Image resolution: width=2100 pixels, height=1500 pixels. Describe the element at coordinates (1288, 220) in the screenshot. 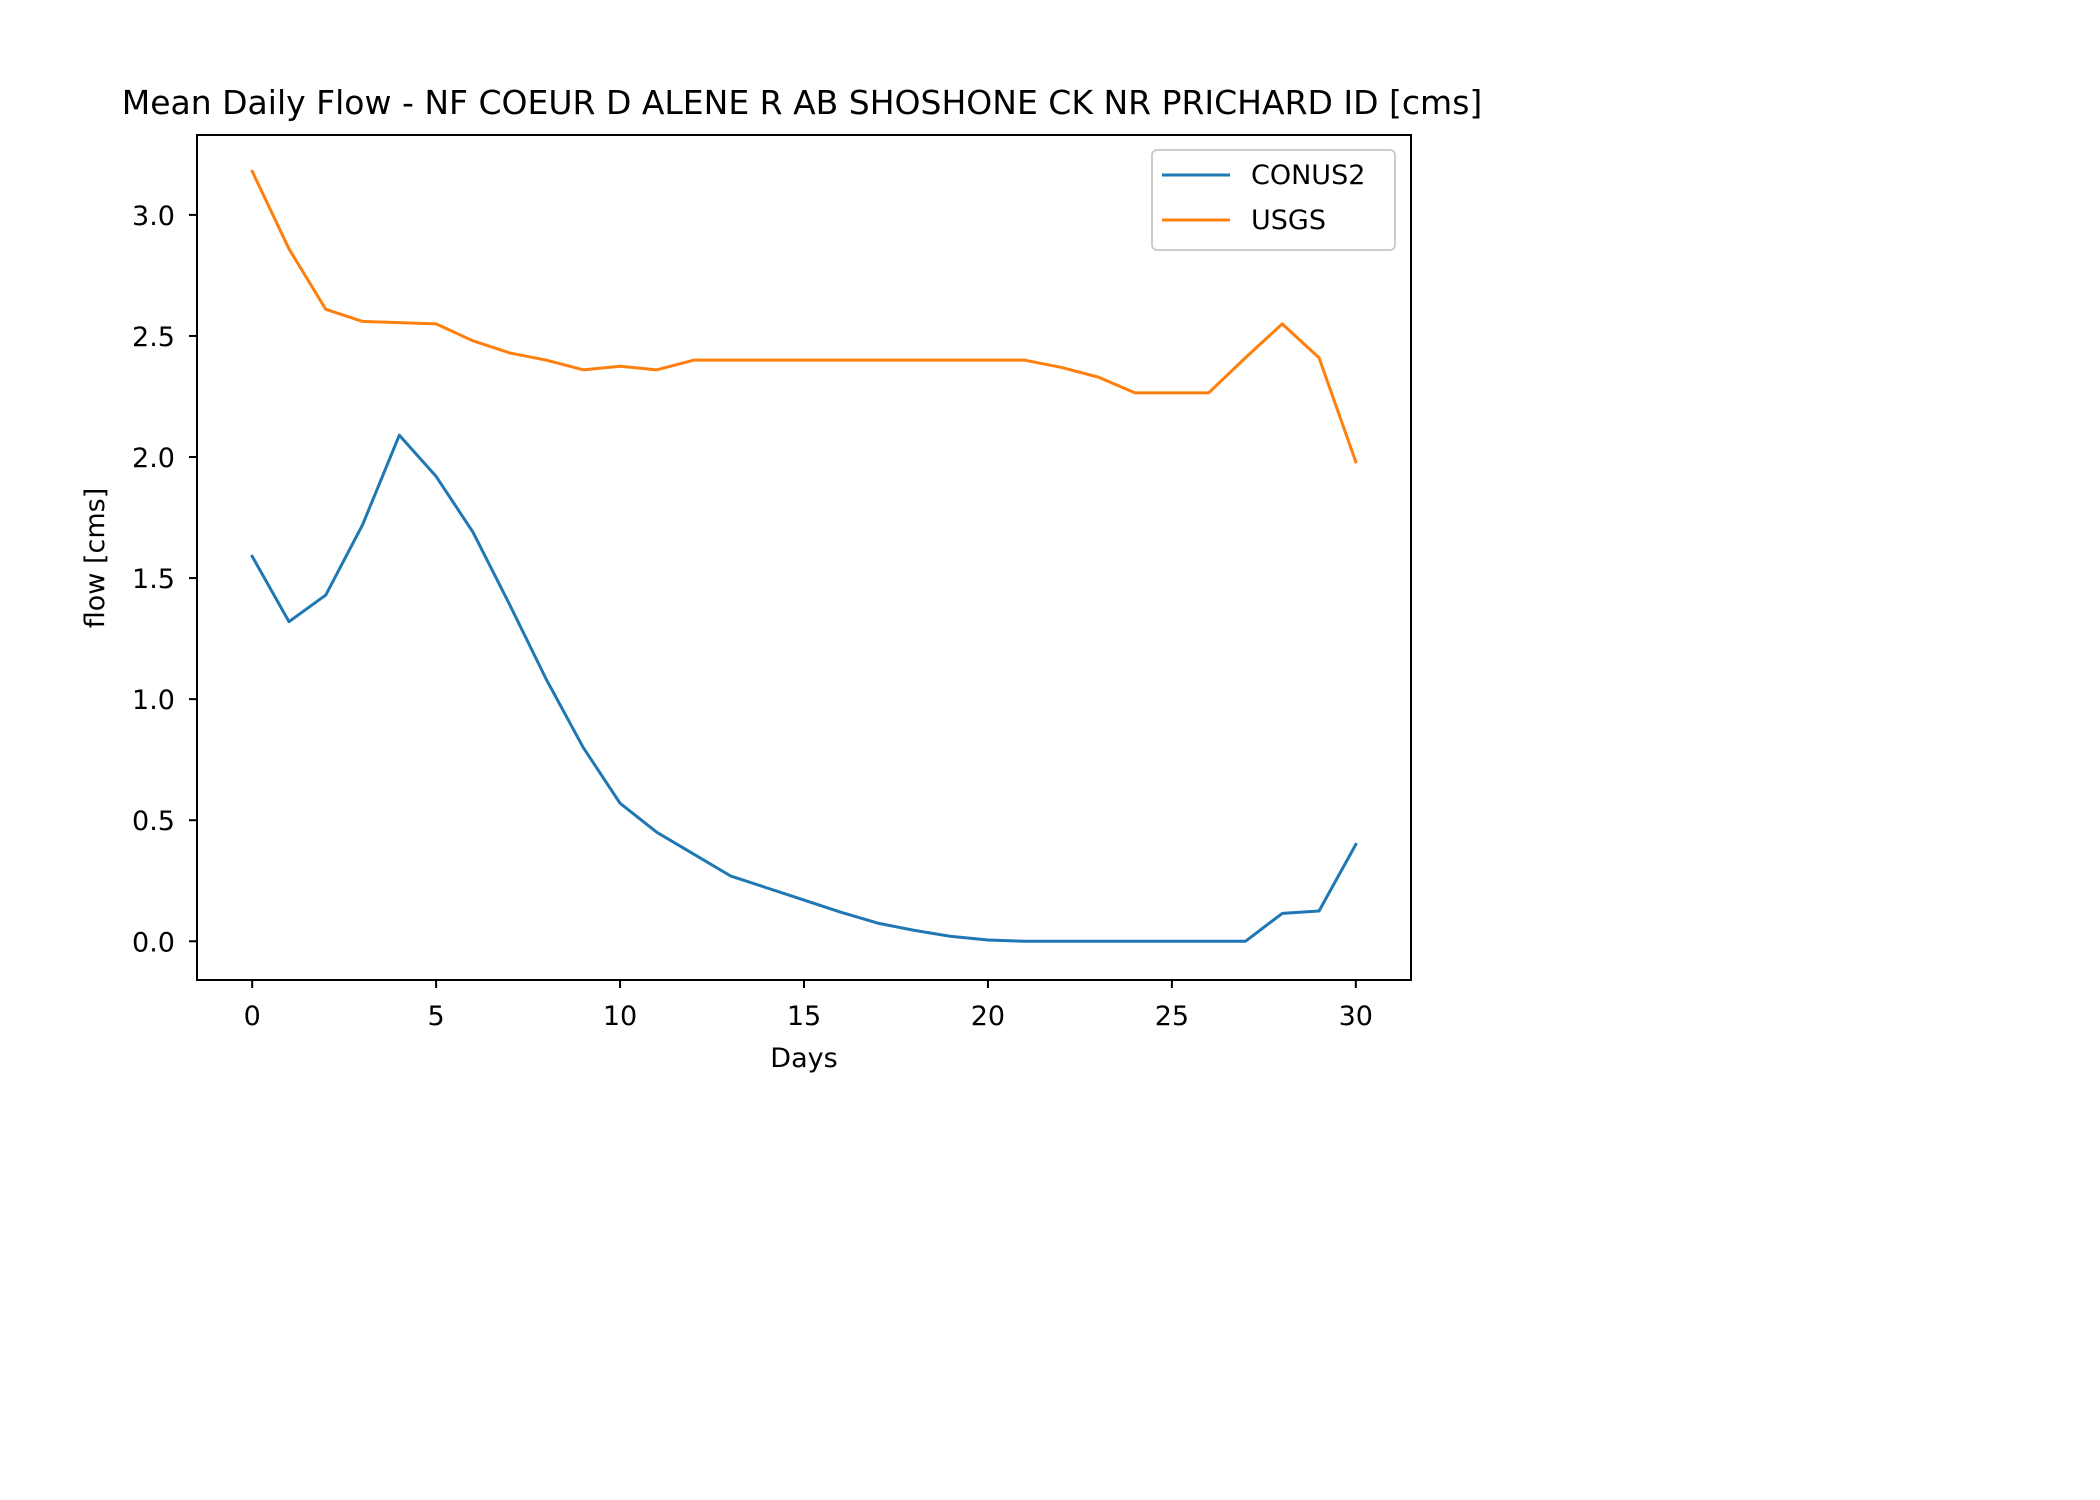

I see `legend-label-usgs: USGS` at that location.